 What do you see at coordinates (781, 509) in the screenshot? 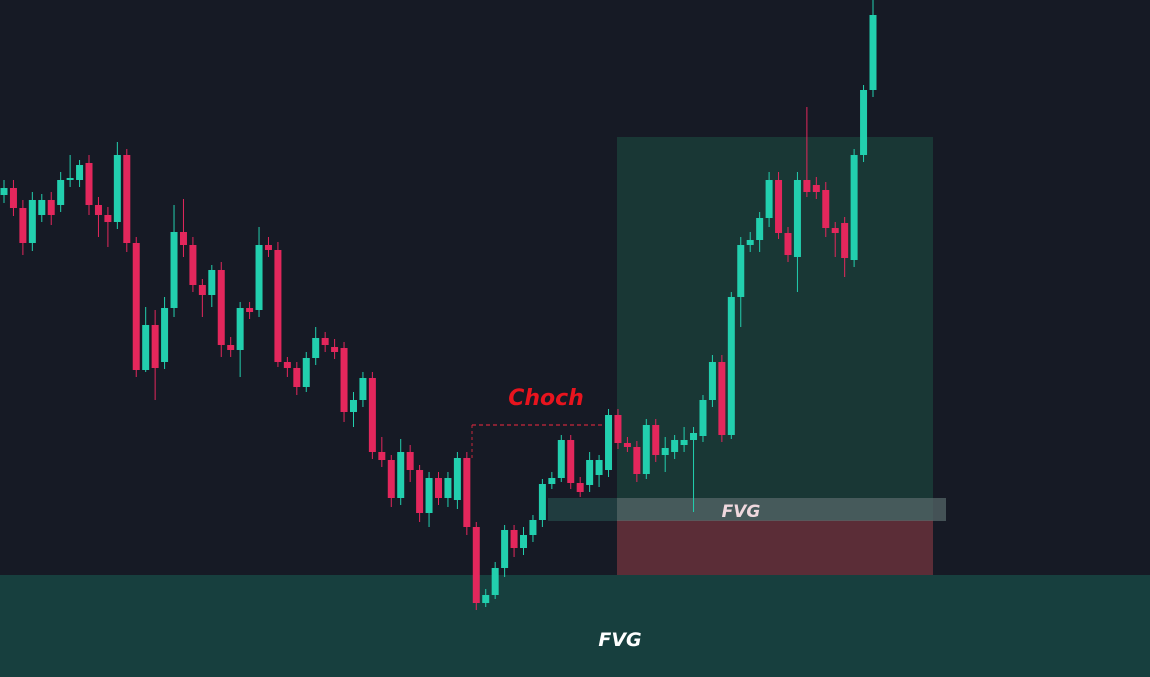
I see `fvg-band-overlap` at bounding box center [781, 509].